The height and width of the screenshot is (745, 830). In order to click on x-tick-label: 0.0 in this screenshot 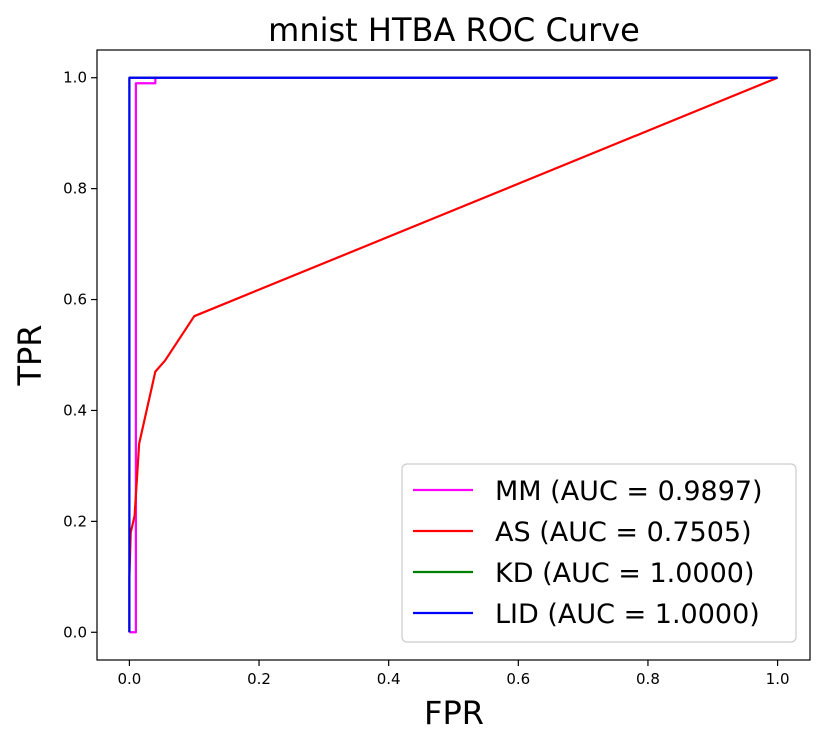, I will do `click(129, 679)`.